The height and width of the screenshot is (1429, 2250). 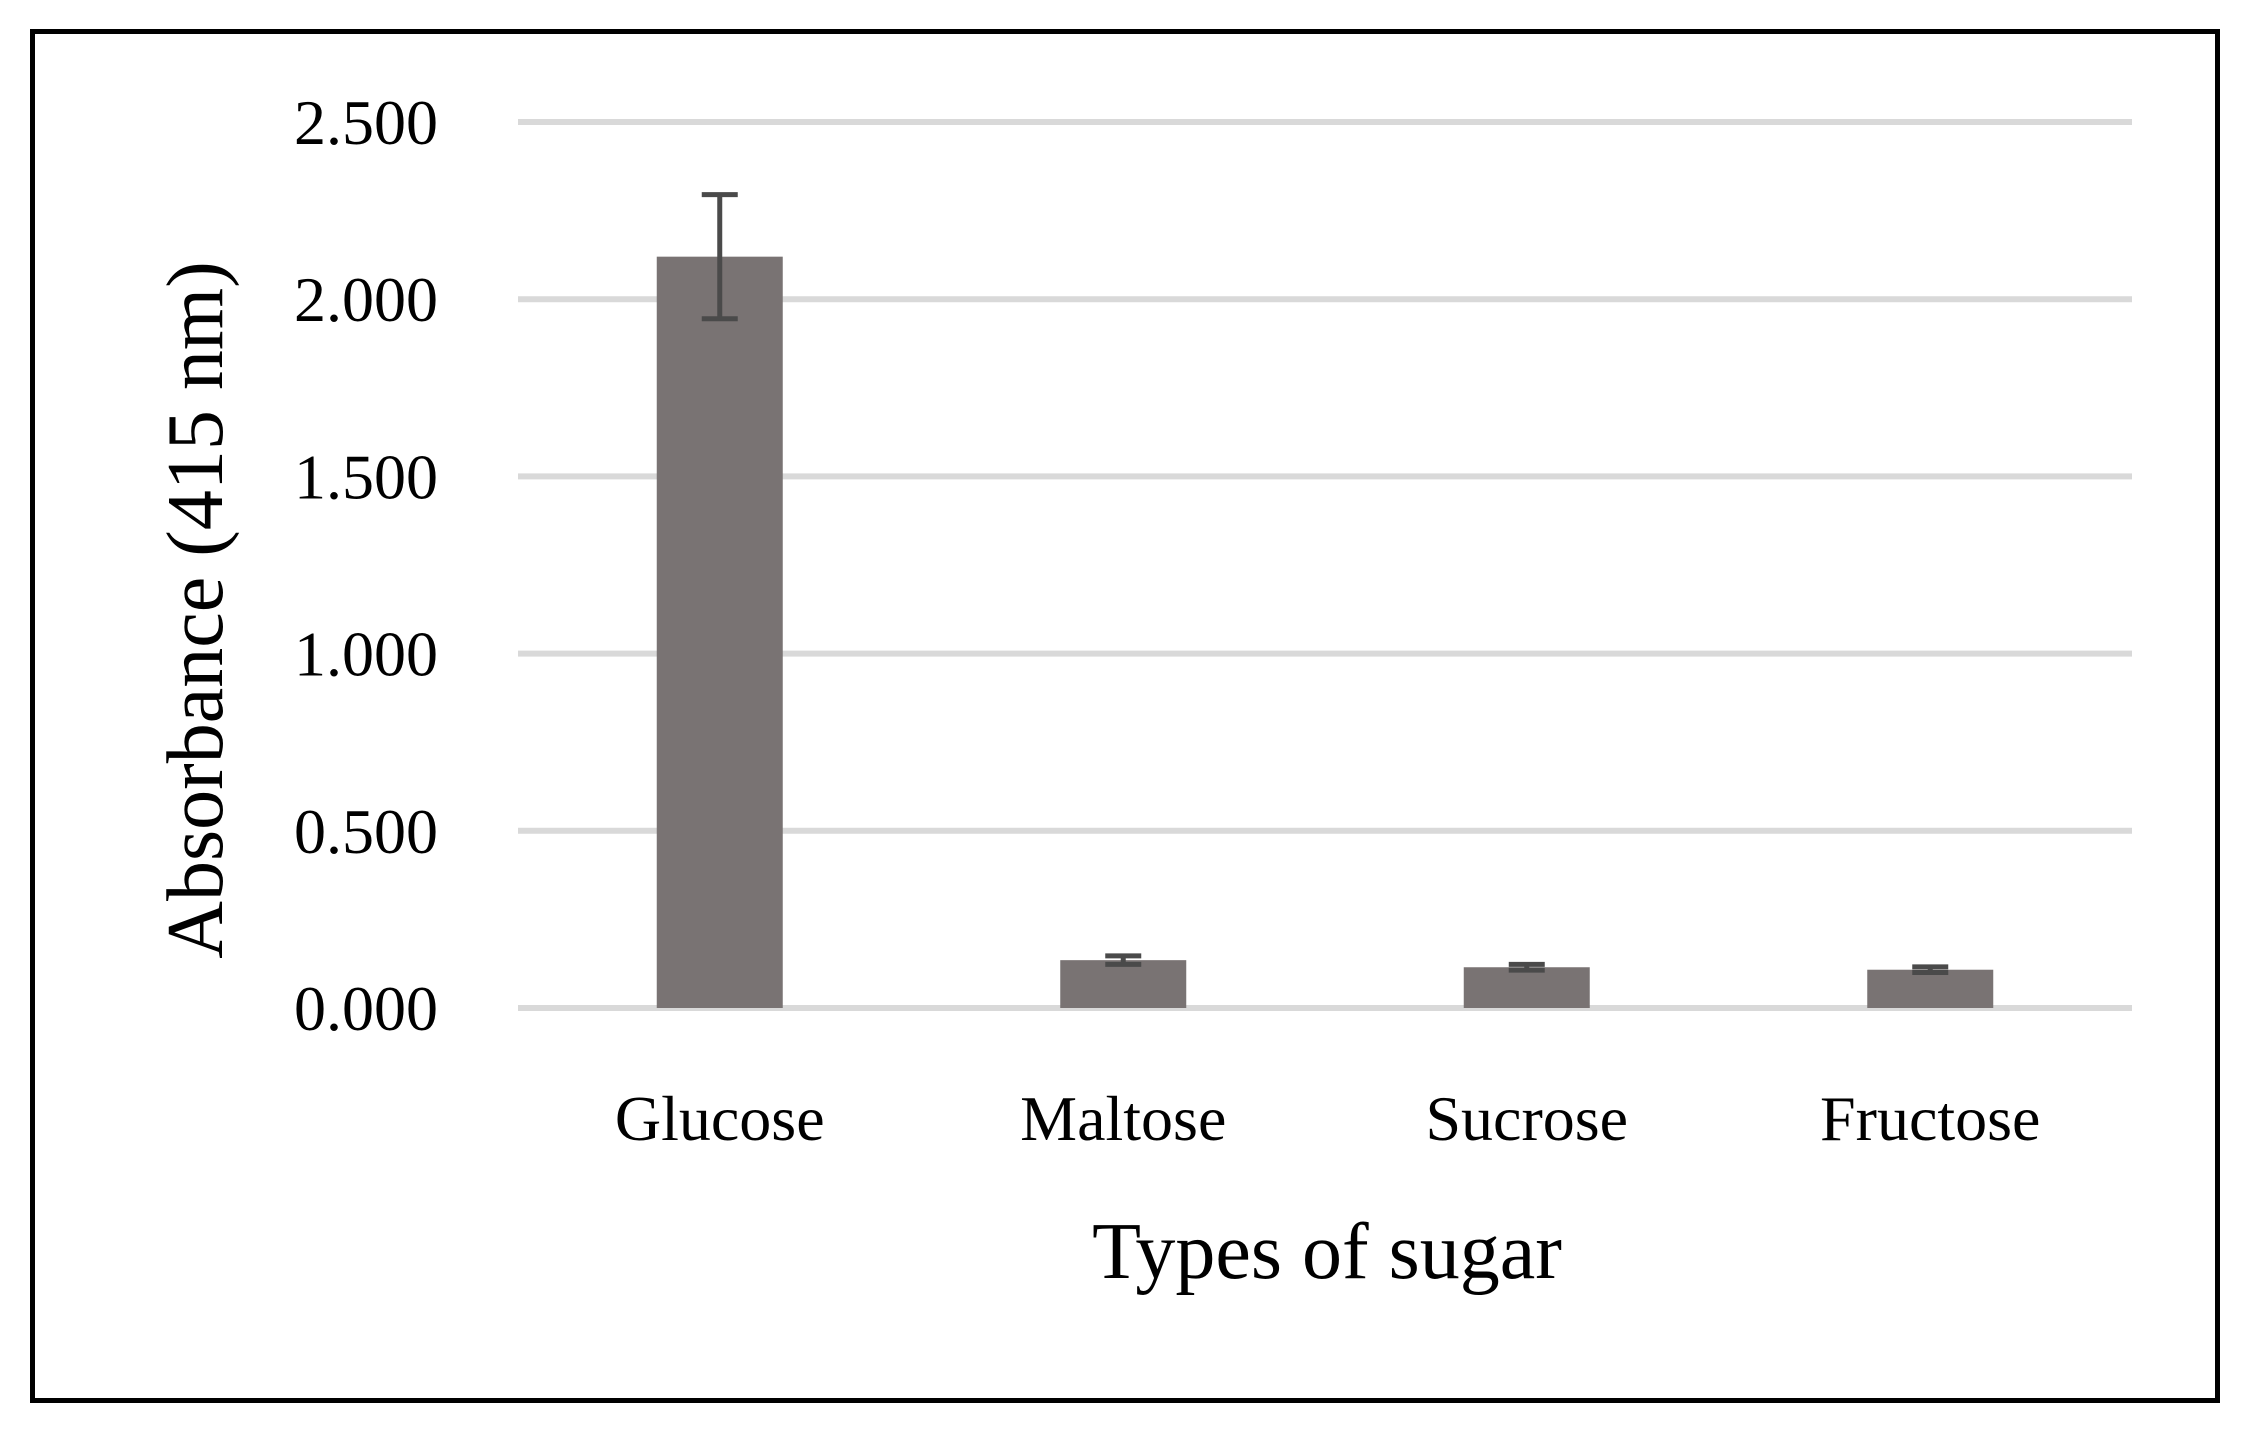 I want to click on x-tick-label-fructose: Fructose, so click(x=1930, y=1118).